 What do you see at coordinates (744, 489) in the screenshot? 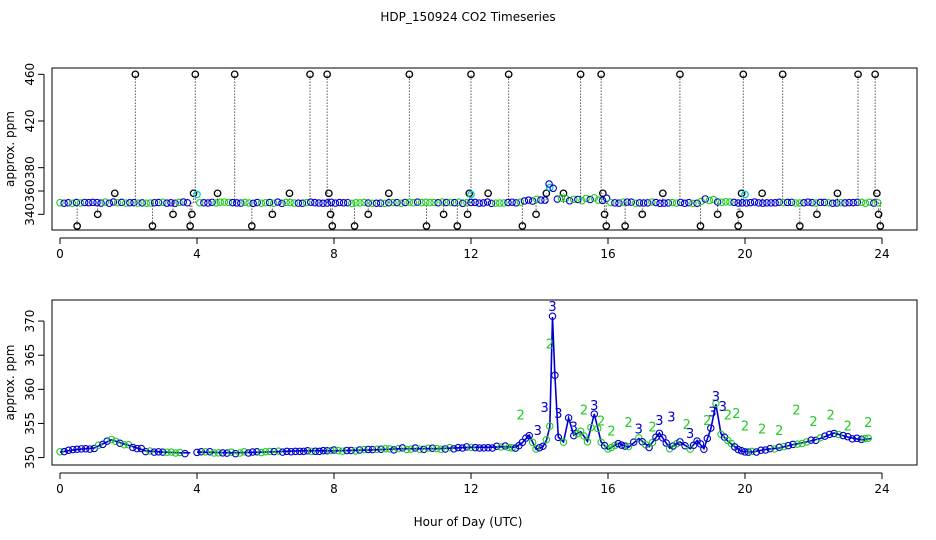
I see `bottom-x-tick-label: 20` at bounding box center [744, 489].